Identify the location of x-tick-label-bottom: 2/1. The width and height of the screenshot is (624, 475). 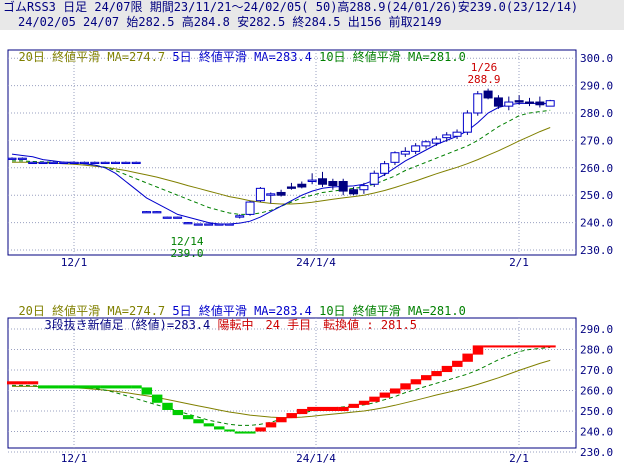
(519, 458).